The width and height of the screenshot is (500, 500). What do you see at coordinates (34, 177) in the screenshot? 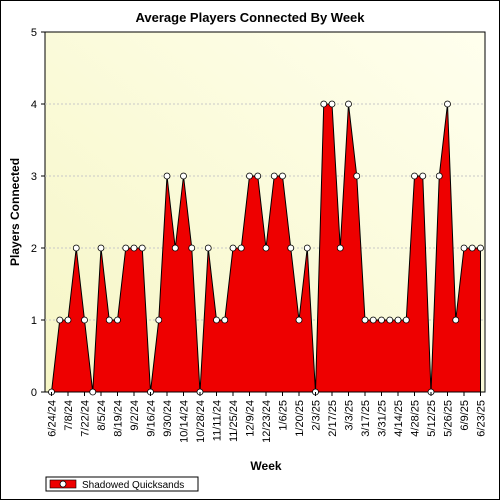
I see `y-tick-label: 3` at bounding box center [34, 177].